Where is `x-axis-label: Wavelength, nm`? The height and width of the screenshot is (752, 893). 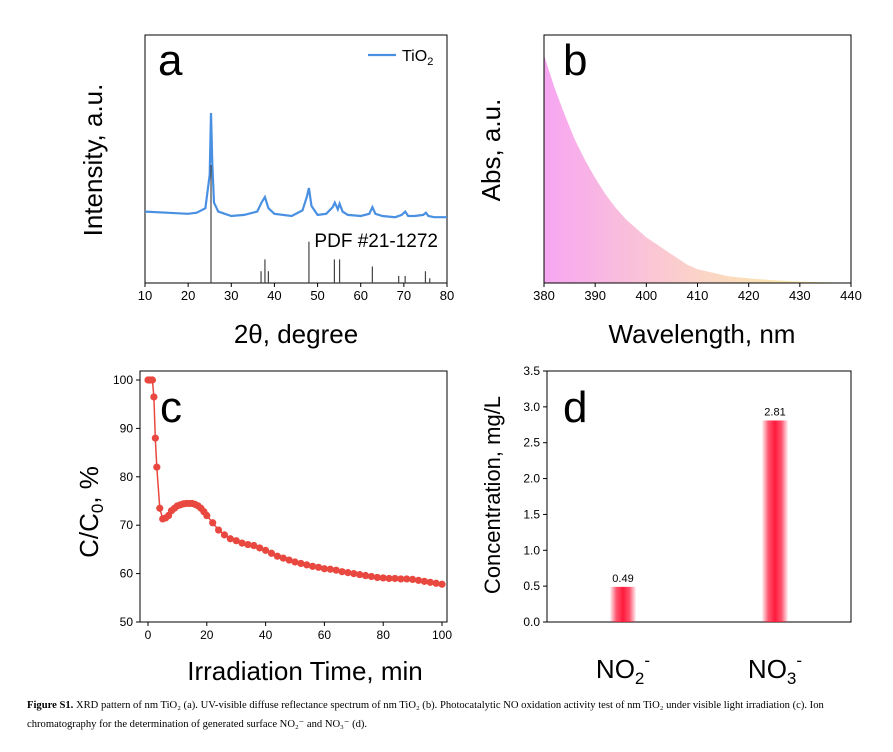 x-axis-label: Wavelength, nm is located at coordinates (702, 334).